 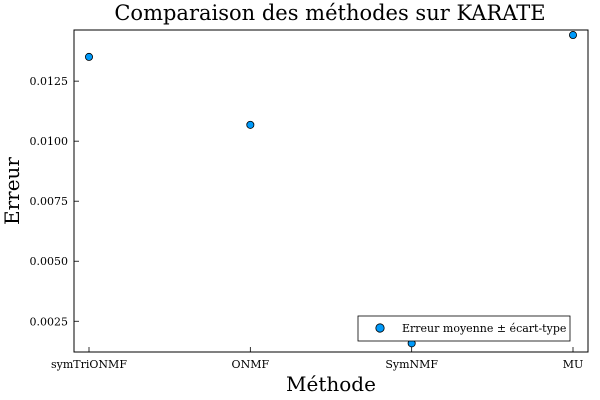 What do you see at coordinates (380, 328) in the screenshot?
I see `legend-marker` at bounding box center [380, 328].